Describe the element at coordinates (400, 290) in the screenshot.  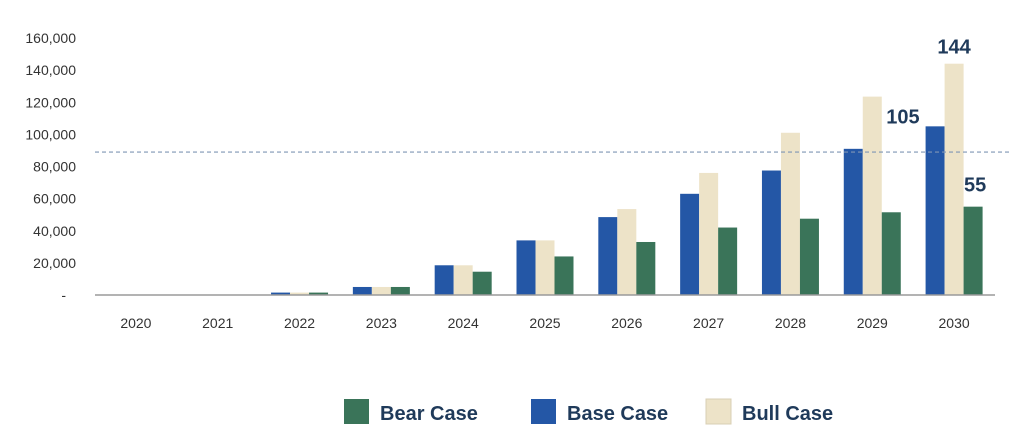
I see `bar-bear-case-2023` at that location.